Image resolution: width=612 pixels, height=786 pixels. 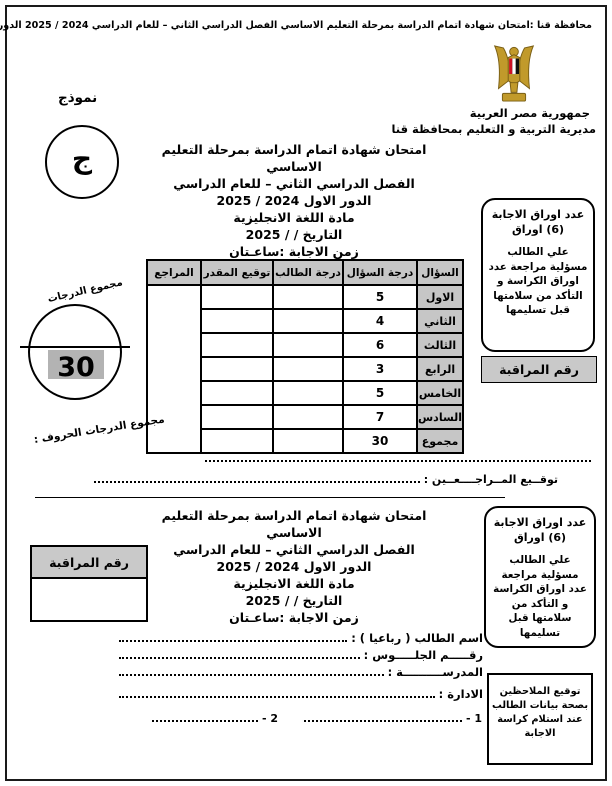 What do you see at coordinates (529, 113) in the screenshot?
I see `country-title: جمهورية مصر العربية` at bounding box center [529, 113].